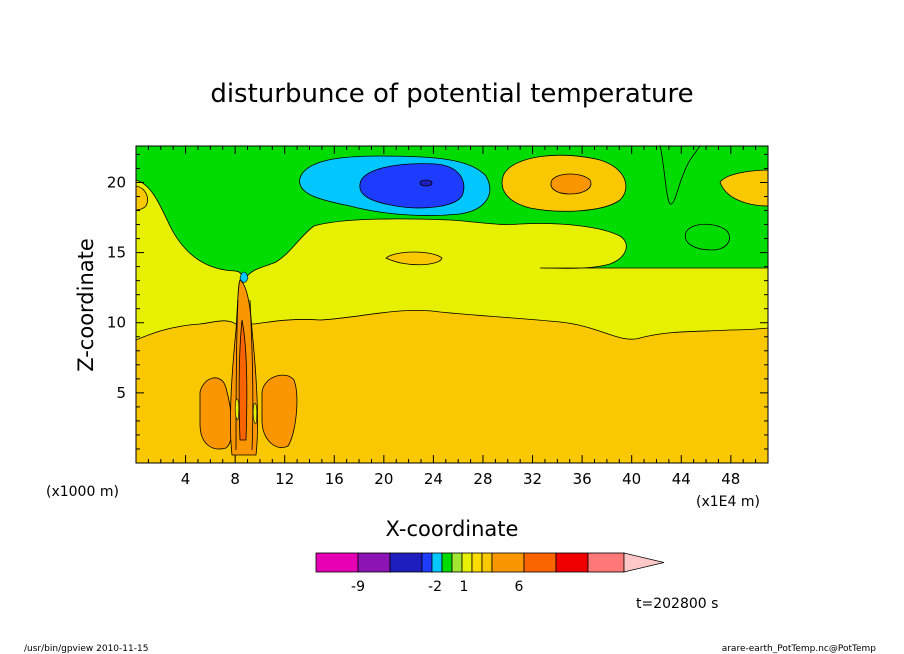  What do you see at coordinates (677, 604) in the screenshot?
I see `time-label: t=202800 s` at bounding box center [677, 604].